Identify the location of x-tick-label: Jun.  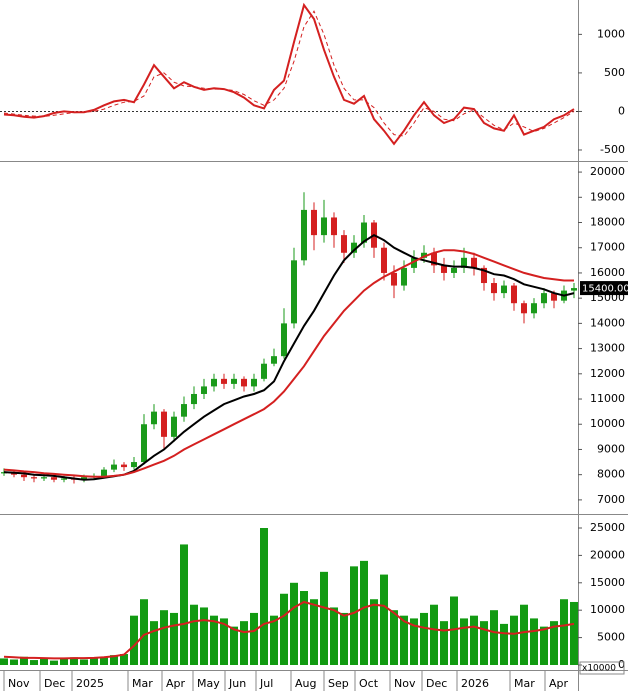
(237, 683).